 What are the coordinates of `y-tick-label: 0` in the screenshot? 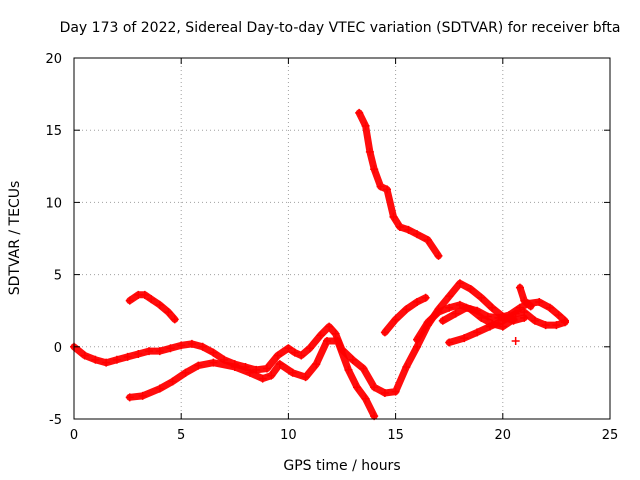 It's located at (58, 348).